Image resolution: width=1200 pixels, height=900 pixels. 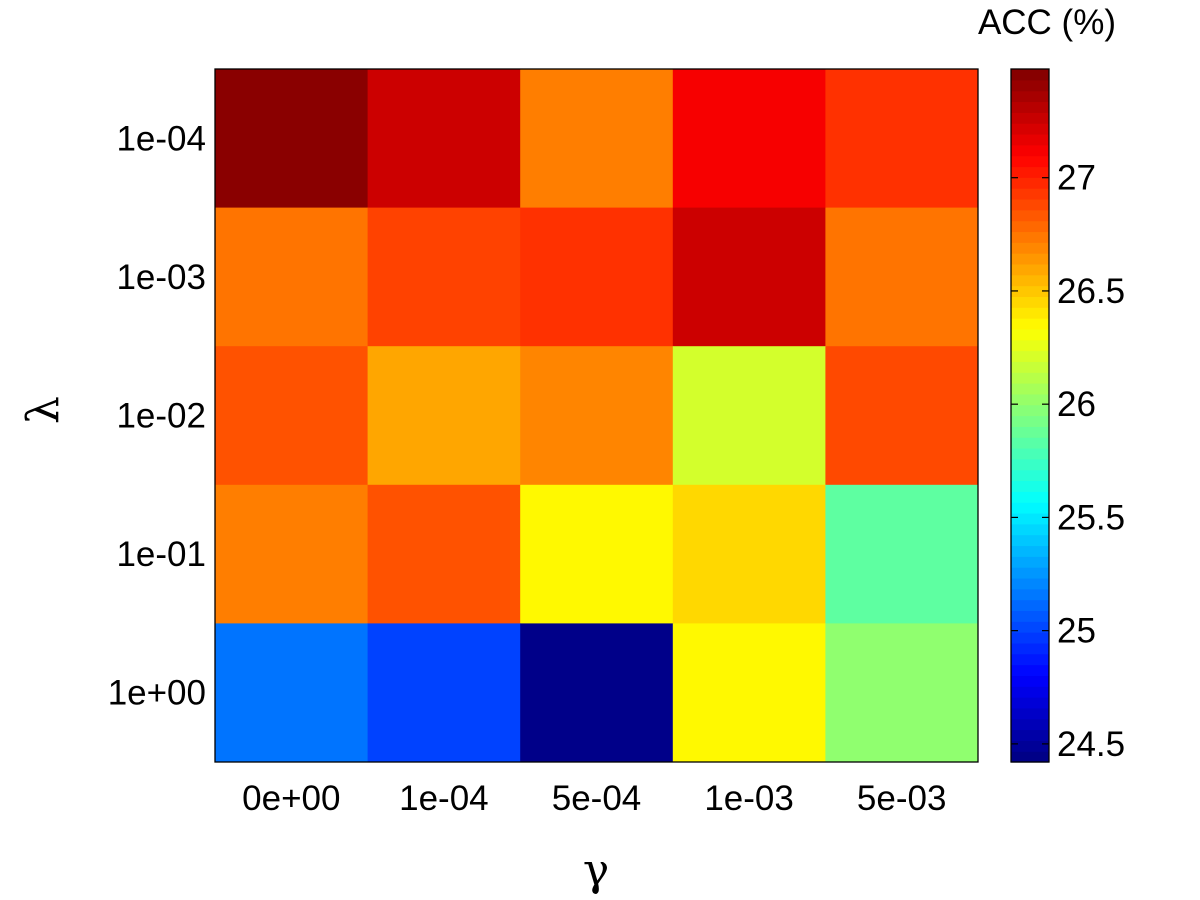 I want to click on colorbar-ticks: 24.5 25 25.5 26 26.5 27, so click(x=1068, y=461).